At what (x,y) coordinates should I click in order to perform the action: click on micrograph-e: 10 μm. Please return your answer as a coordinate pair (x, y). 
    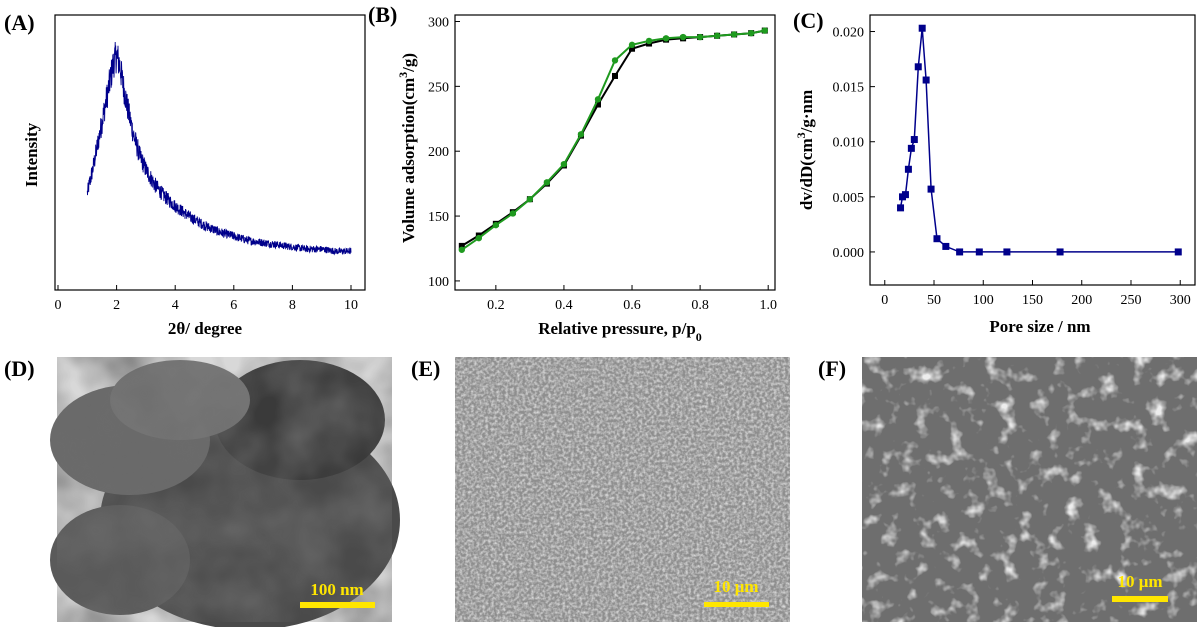
    Looking at the image, I should click on (622, 489).